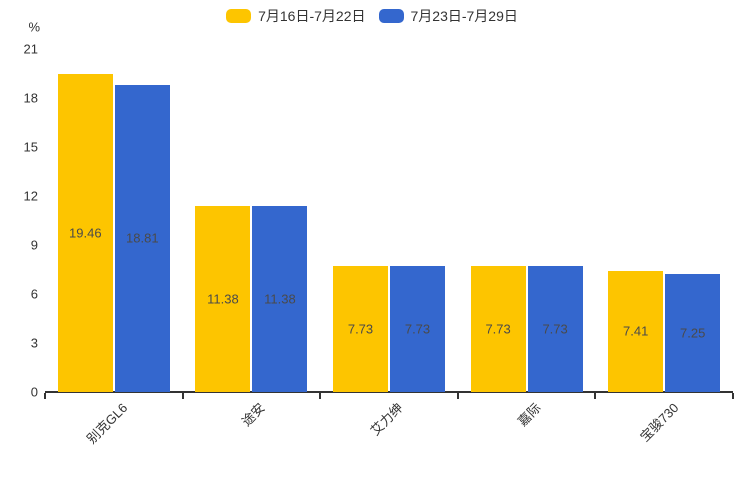 This screenshot has height=496, width=744. Describe the element at coordinates (239, 16) in the screenshot. I see `legend-swatch-week1-icon` at that location.